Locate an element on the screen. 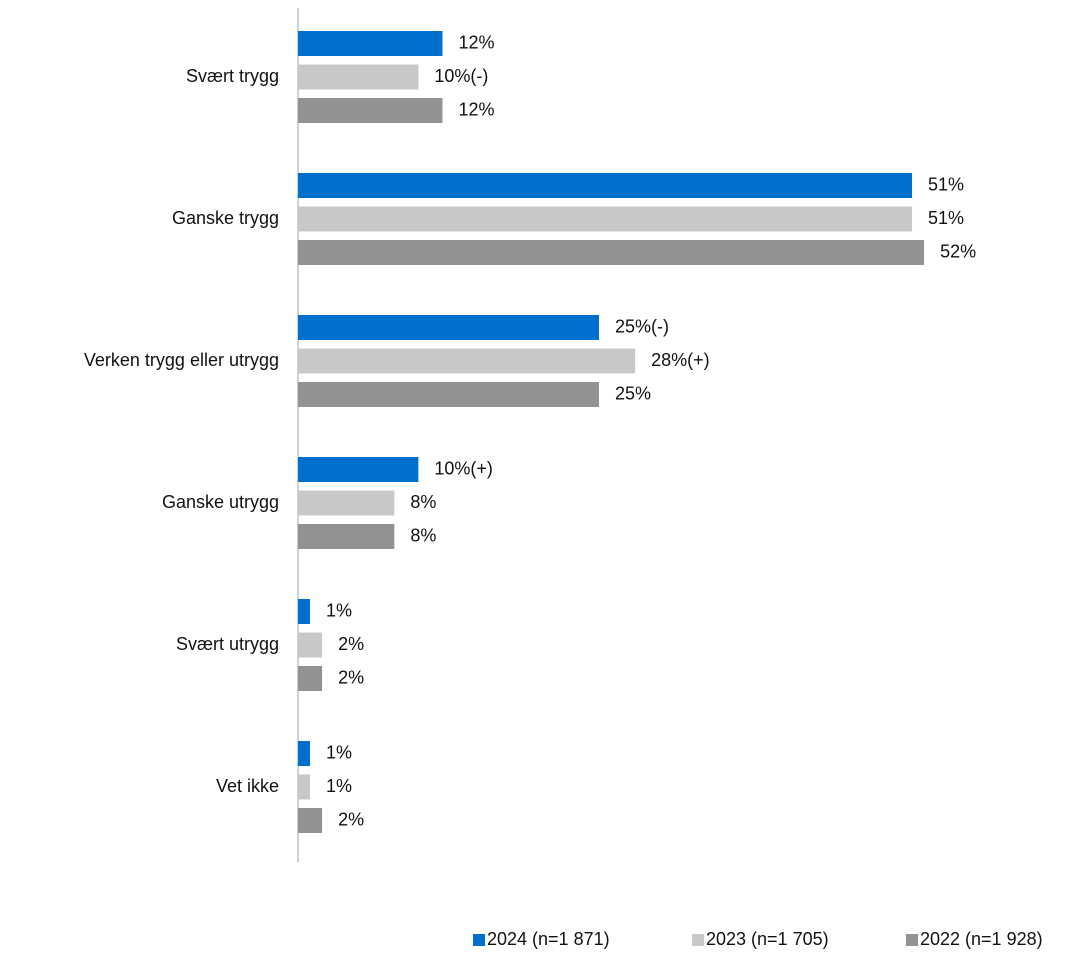  value-label: 25% is located at coordinates (633, 393).